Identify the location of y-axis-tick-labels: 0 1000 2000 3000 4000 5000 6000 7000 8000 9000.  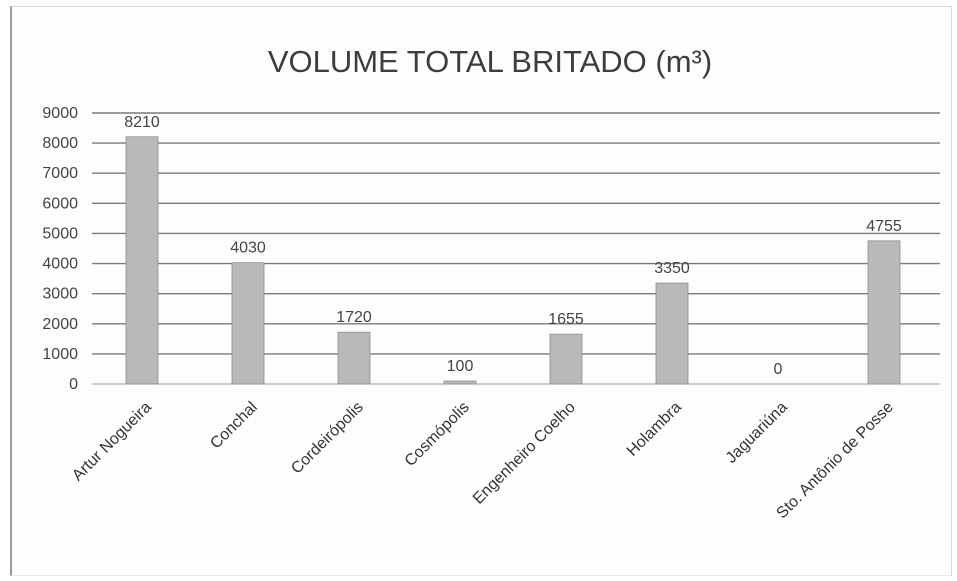
(60, 249).